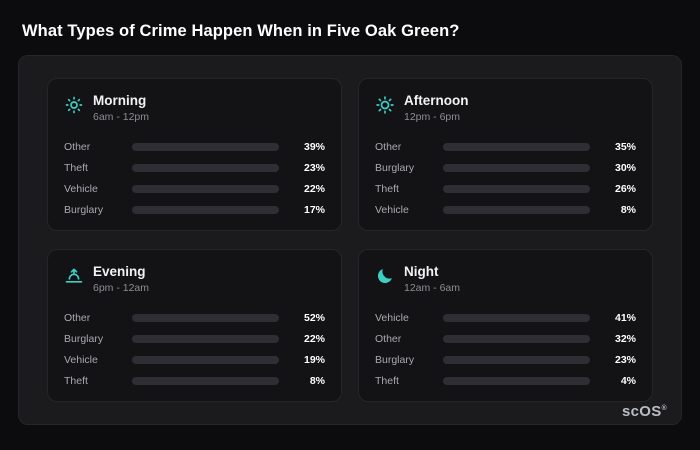 This screenshot has width=700, height=450. I want to click on bar-row: Theft 23%, so click(194, 168).